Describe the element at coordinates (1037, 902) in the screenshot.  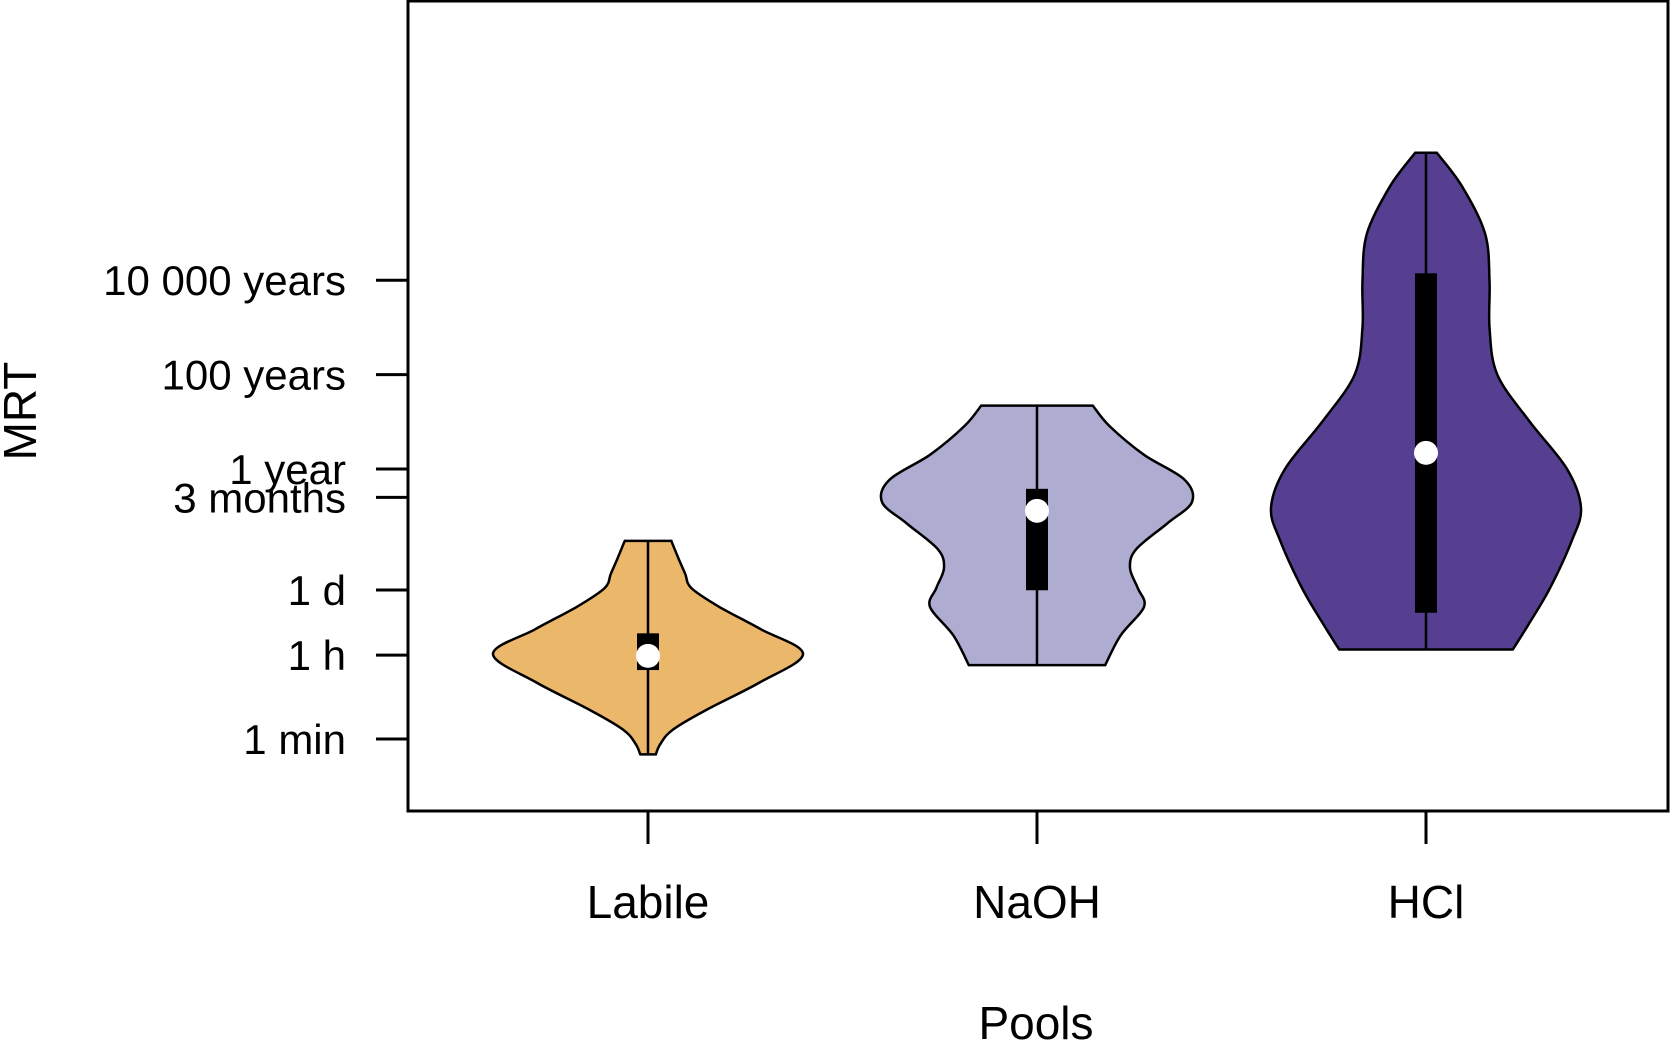
I see `x-tick-label: NaOH` at that location.